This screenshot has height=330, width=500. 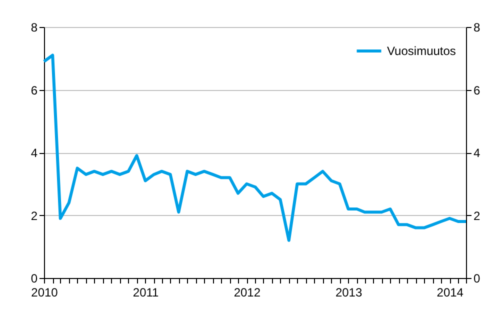 I want to click on y-tick-label: 6, so click(x=34, y=90).